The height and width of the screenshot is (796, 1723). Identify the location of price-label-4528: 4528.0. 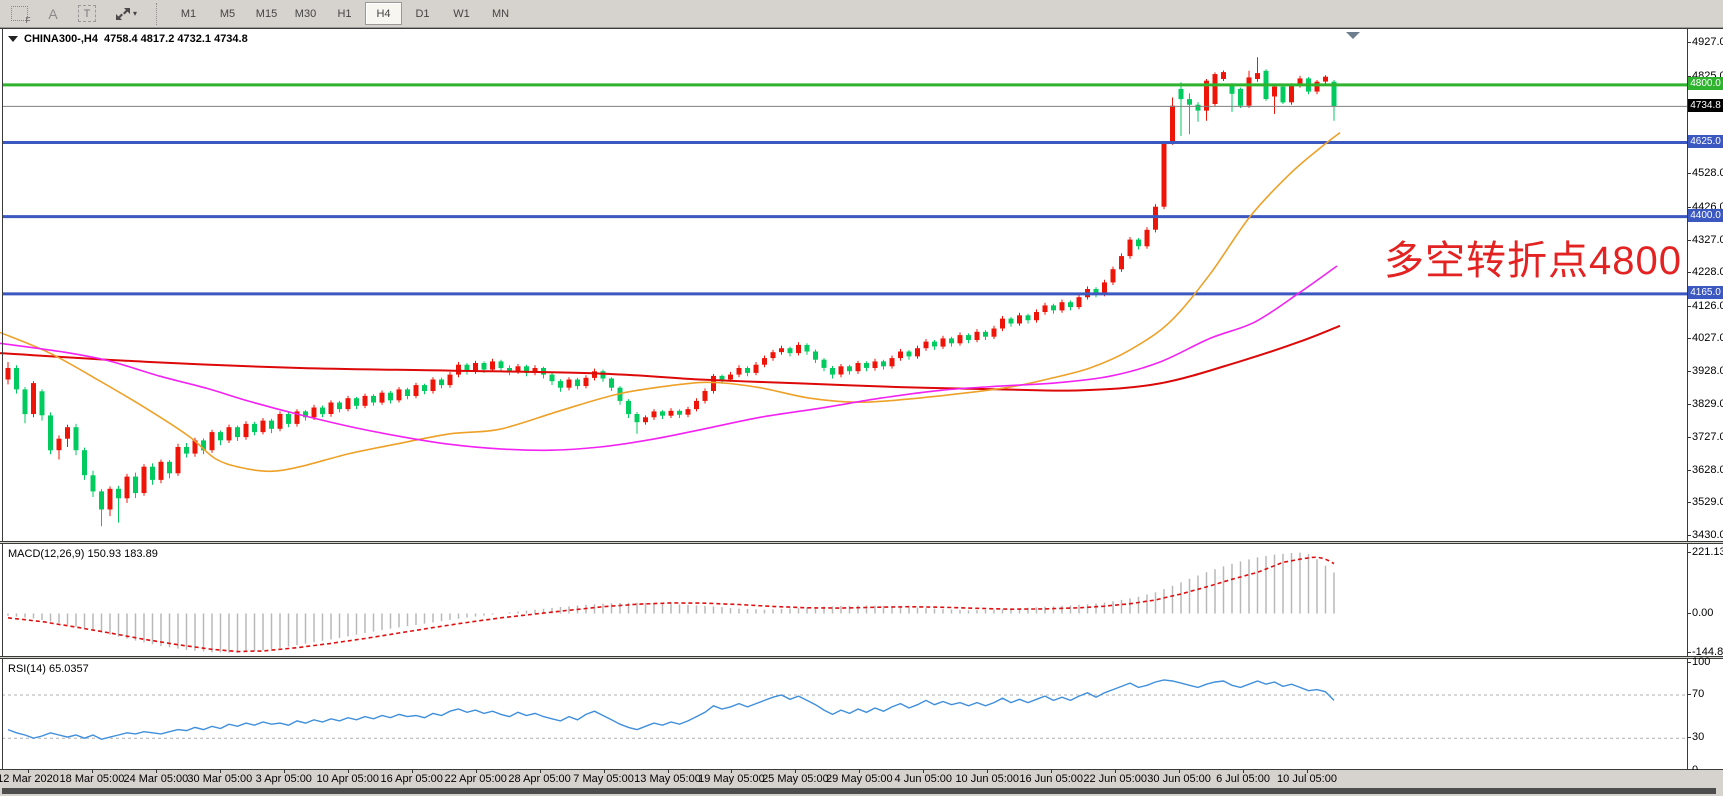
(1707, 173).